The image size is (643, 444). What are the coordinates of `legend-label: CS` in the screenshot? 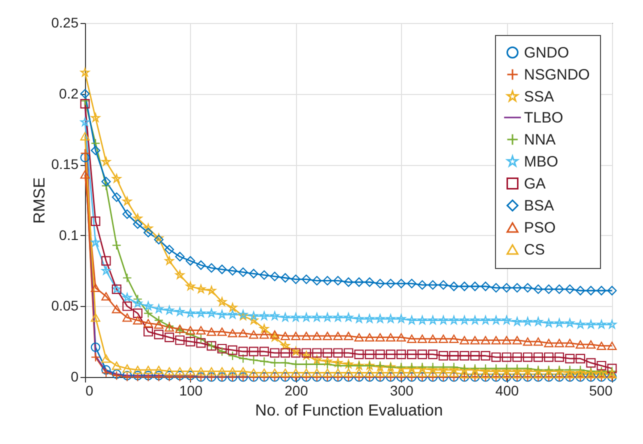 It's located at (534, 250).